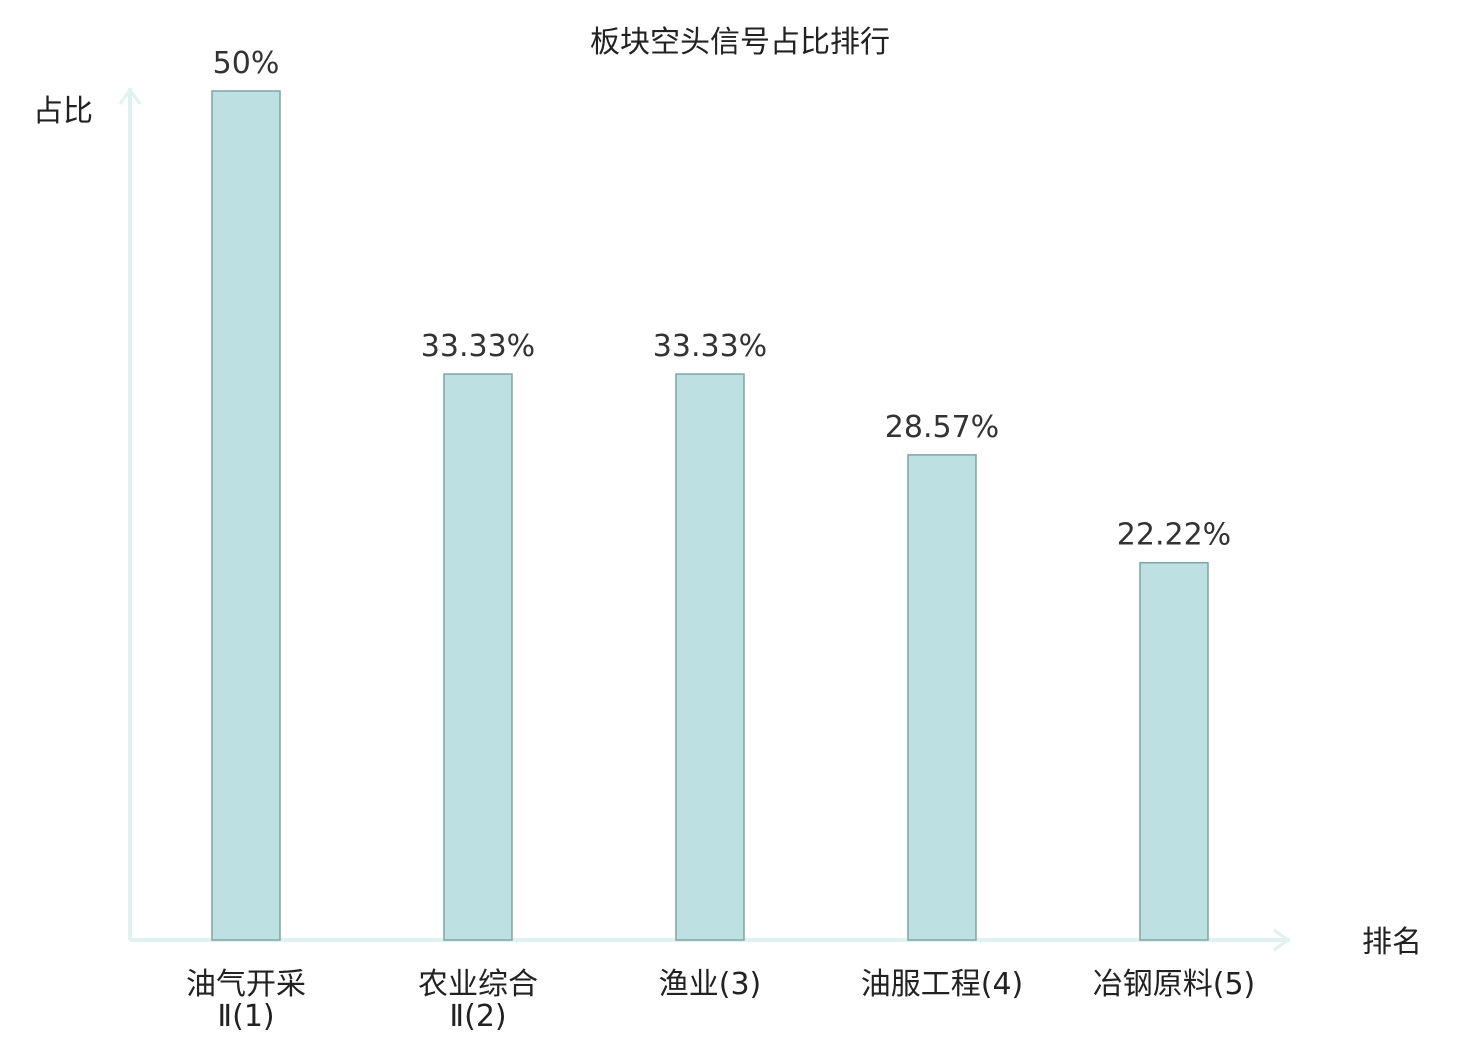 This screenshot has height=1040, width=1480. Describe the element at coordinates (942, 427) in the screenshot. I see `value-label-4: 28.57%` at that location.